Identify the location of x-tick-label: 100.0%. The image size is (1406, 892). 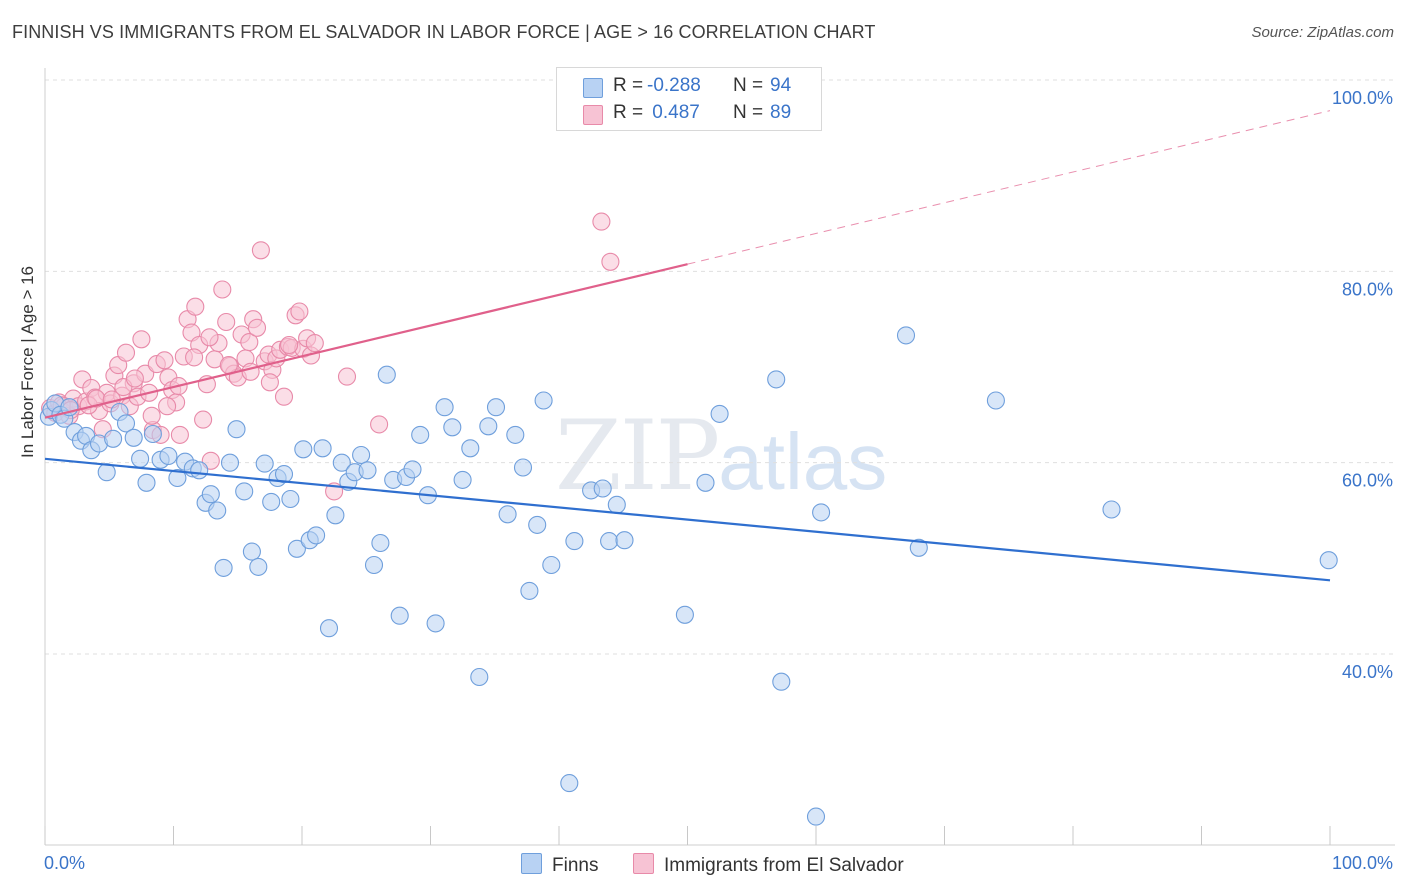
(1362, 863).